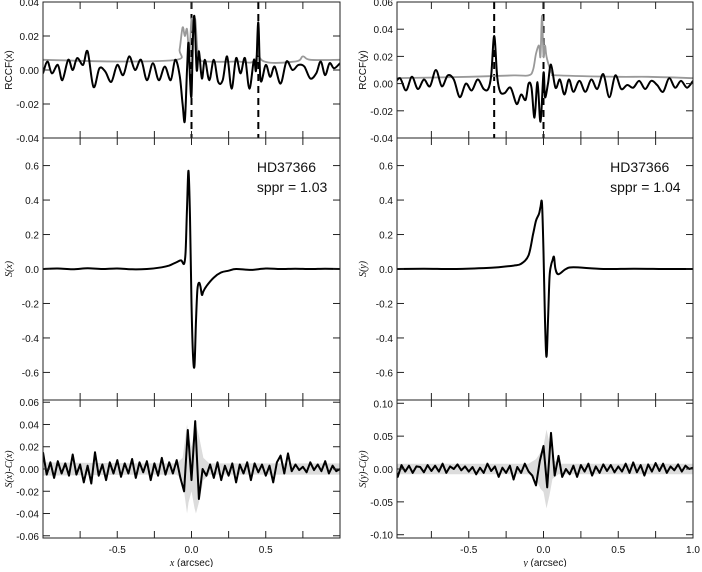 This screenshot has width=702, height=572. I want to click on y-axis-label: S(x), so click(9, 268).